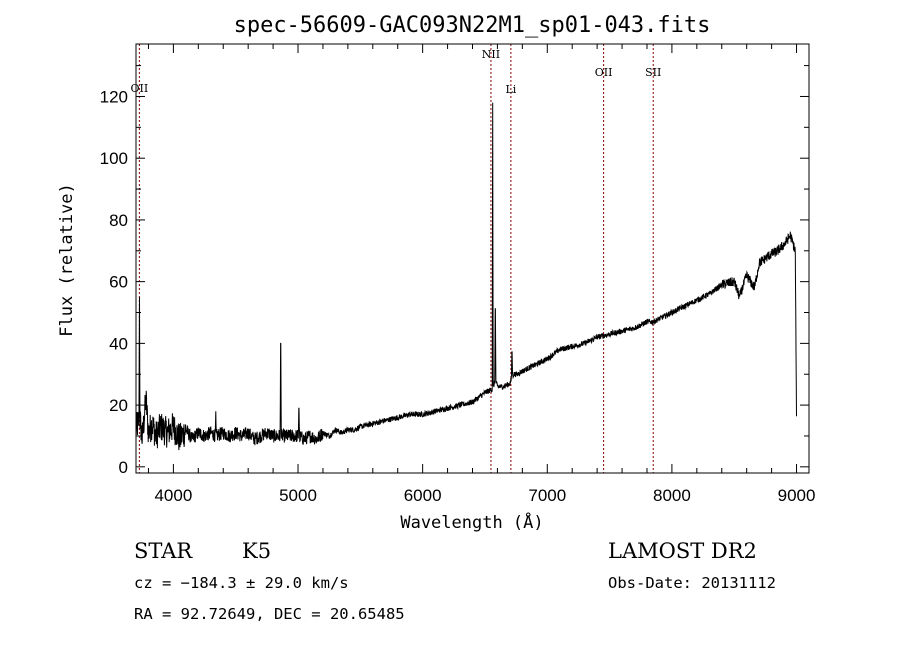  I want to click on survey-name: LAMOST DR2, so click(682, 551).